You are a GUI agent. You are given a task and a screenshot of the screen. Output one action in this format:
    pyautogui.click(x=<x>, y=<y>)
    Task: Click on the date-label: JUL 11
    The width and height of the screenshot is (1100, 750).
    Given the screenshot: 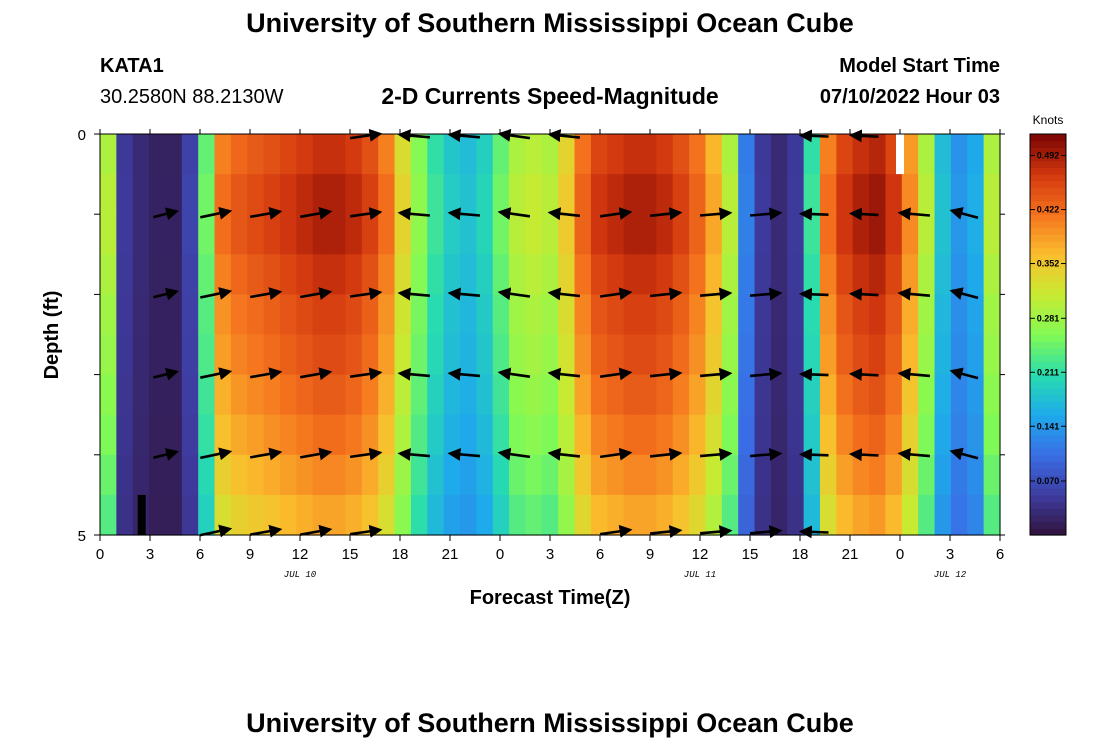 What is the action you would take?
    pyautogui.click(x=700, y=575)
    